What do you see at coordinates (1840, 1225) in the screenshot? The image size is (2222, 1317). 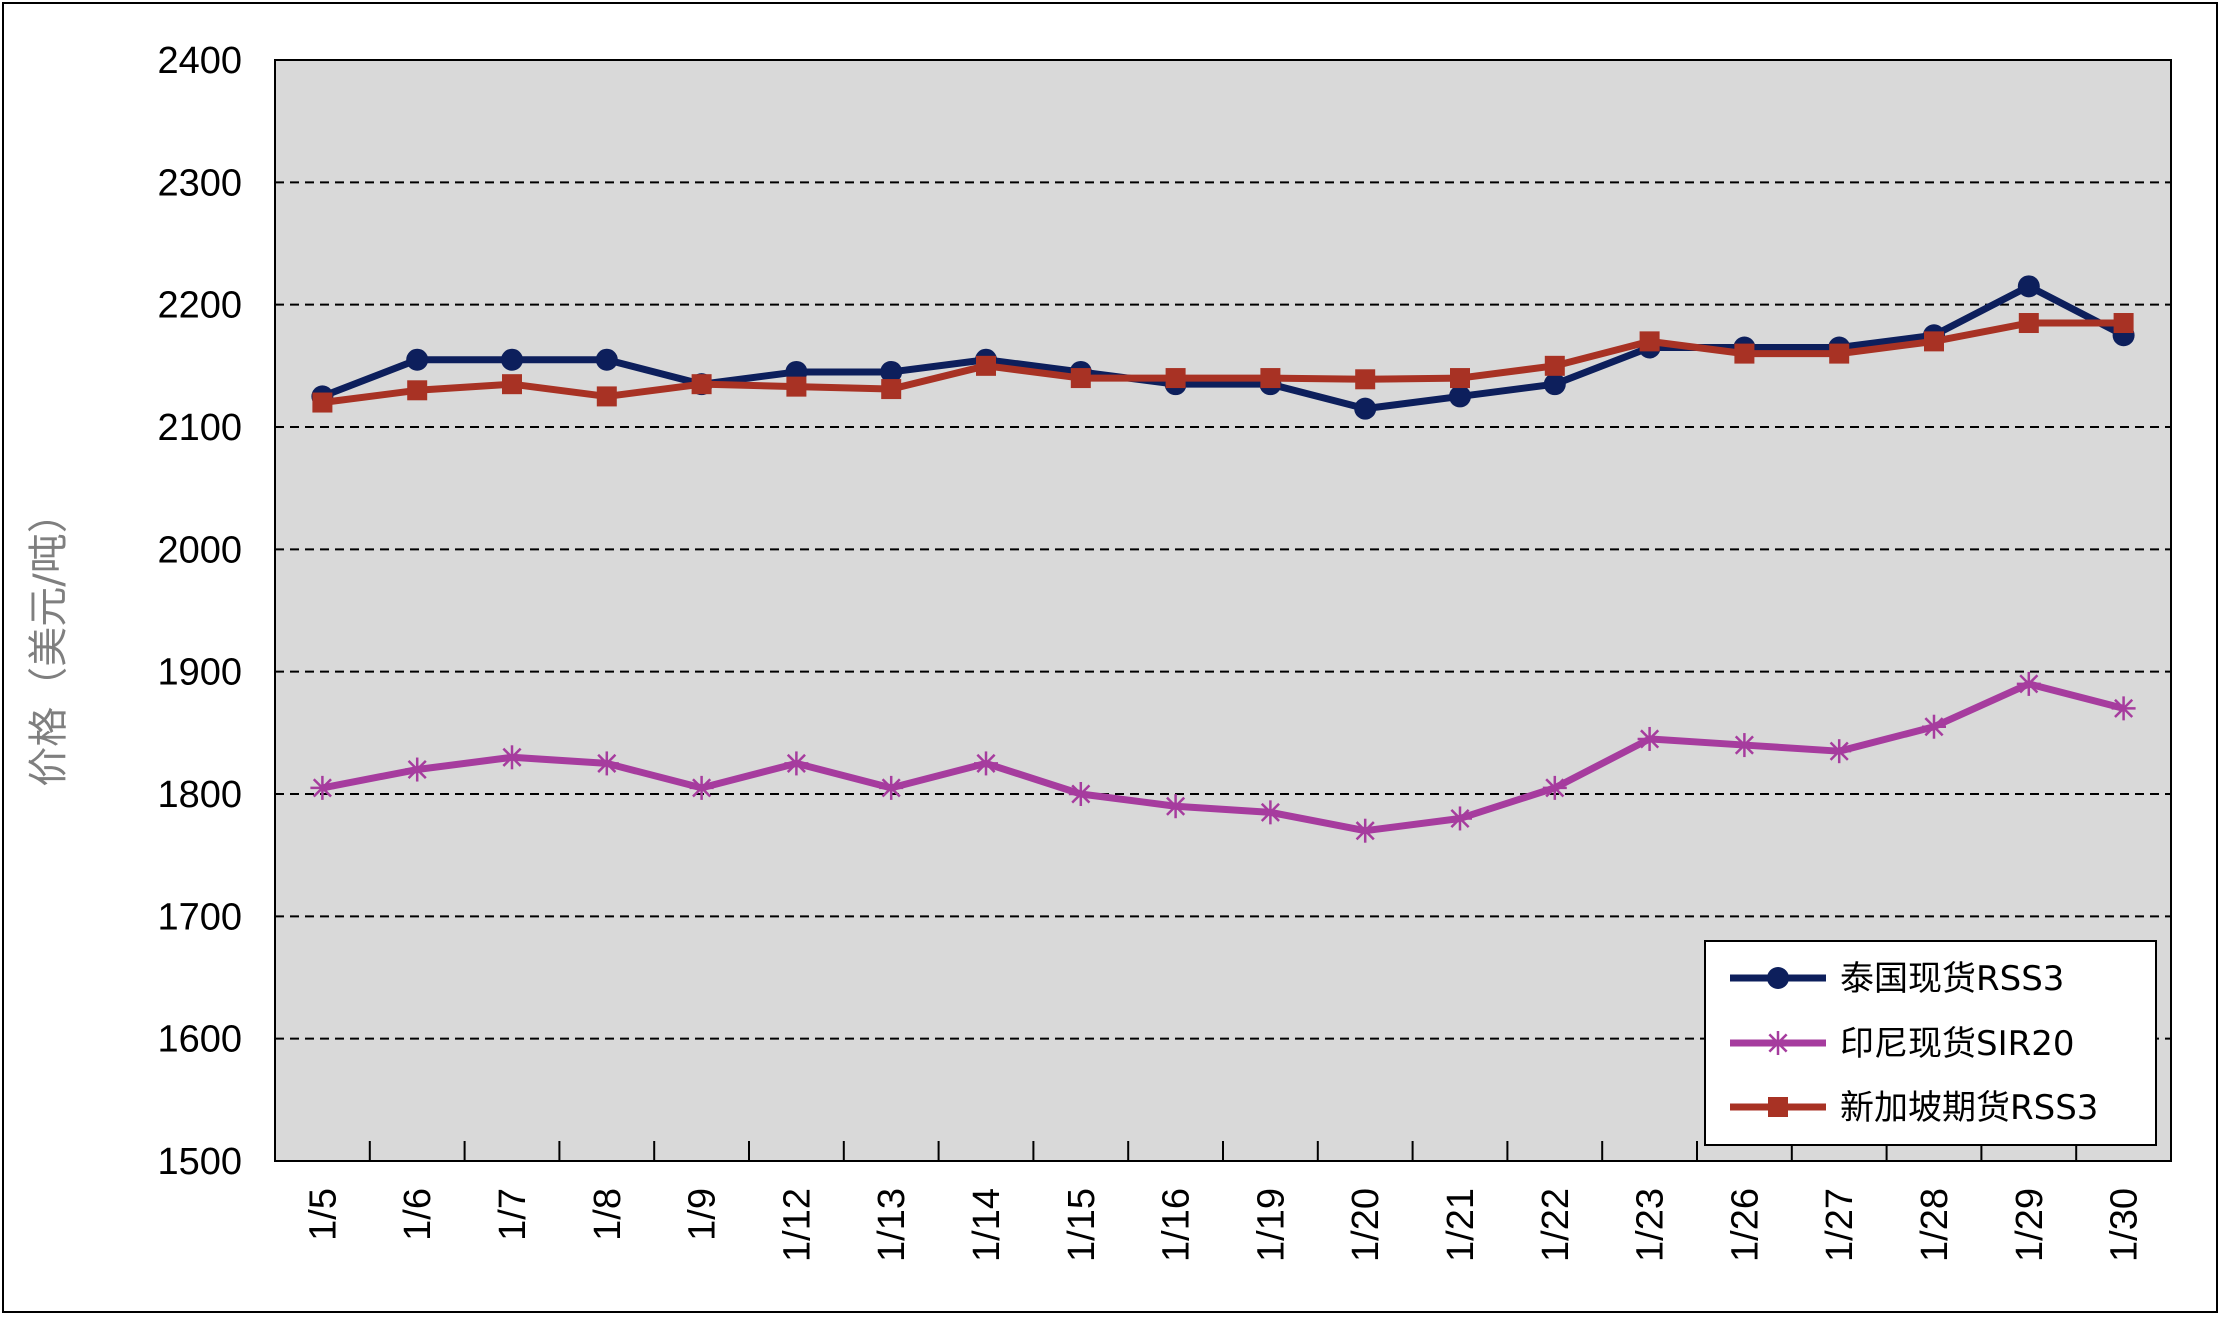 I see `x-tick-label: 1/27` at bounding box center [1840, 1225].